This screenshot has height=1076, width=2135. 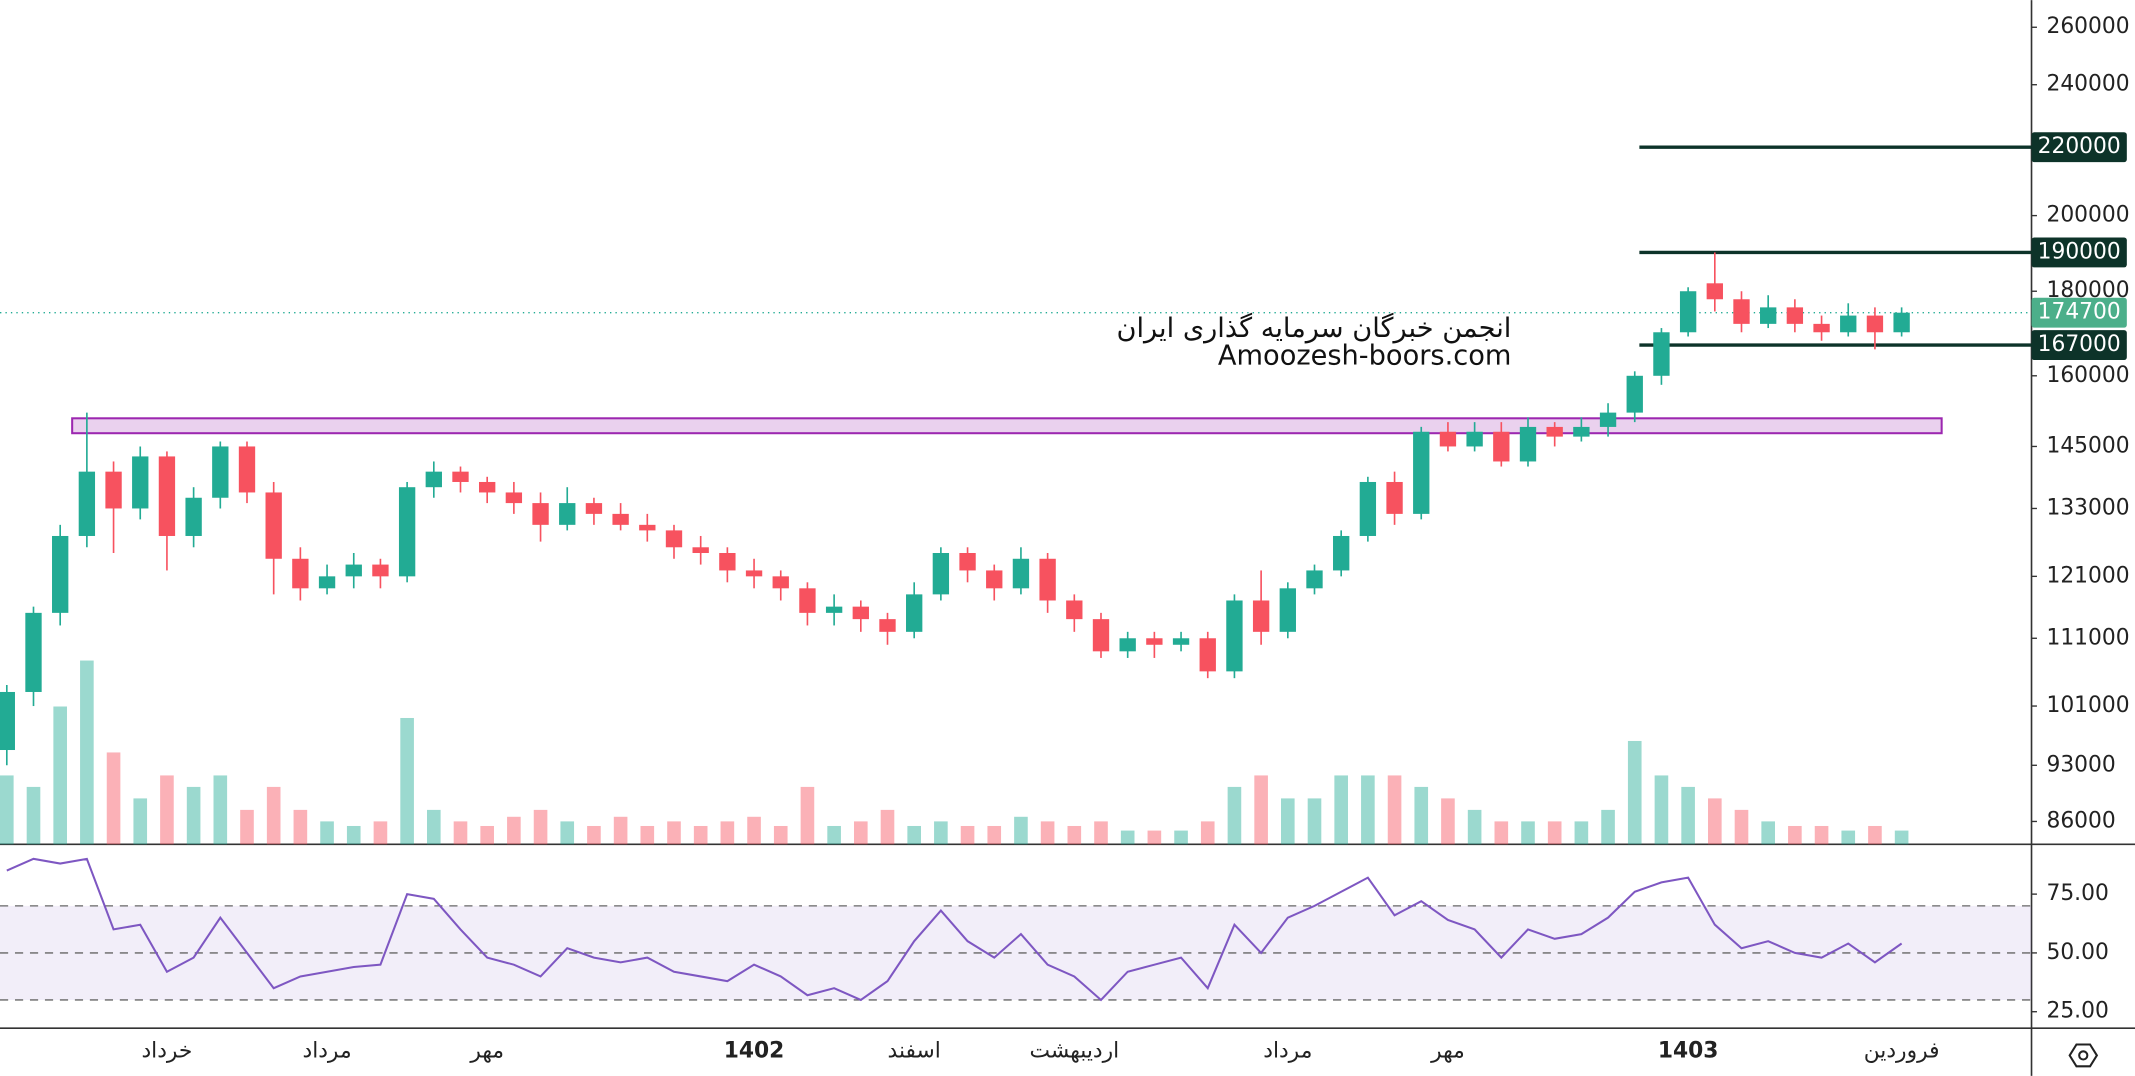 What do you see at coordinates (2079, 146) in the screenshot?
I see `level-label: 220000` at bounding box center [2079, 146].